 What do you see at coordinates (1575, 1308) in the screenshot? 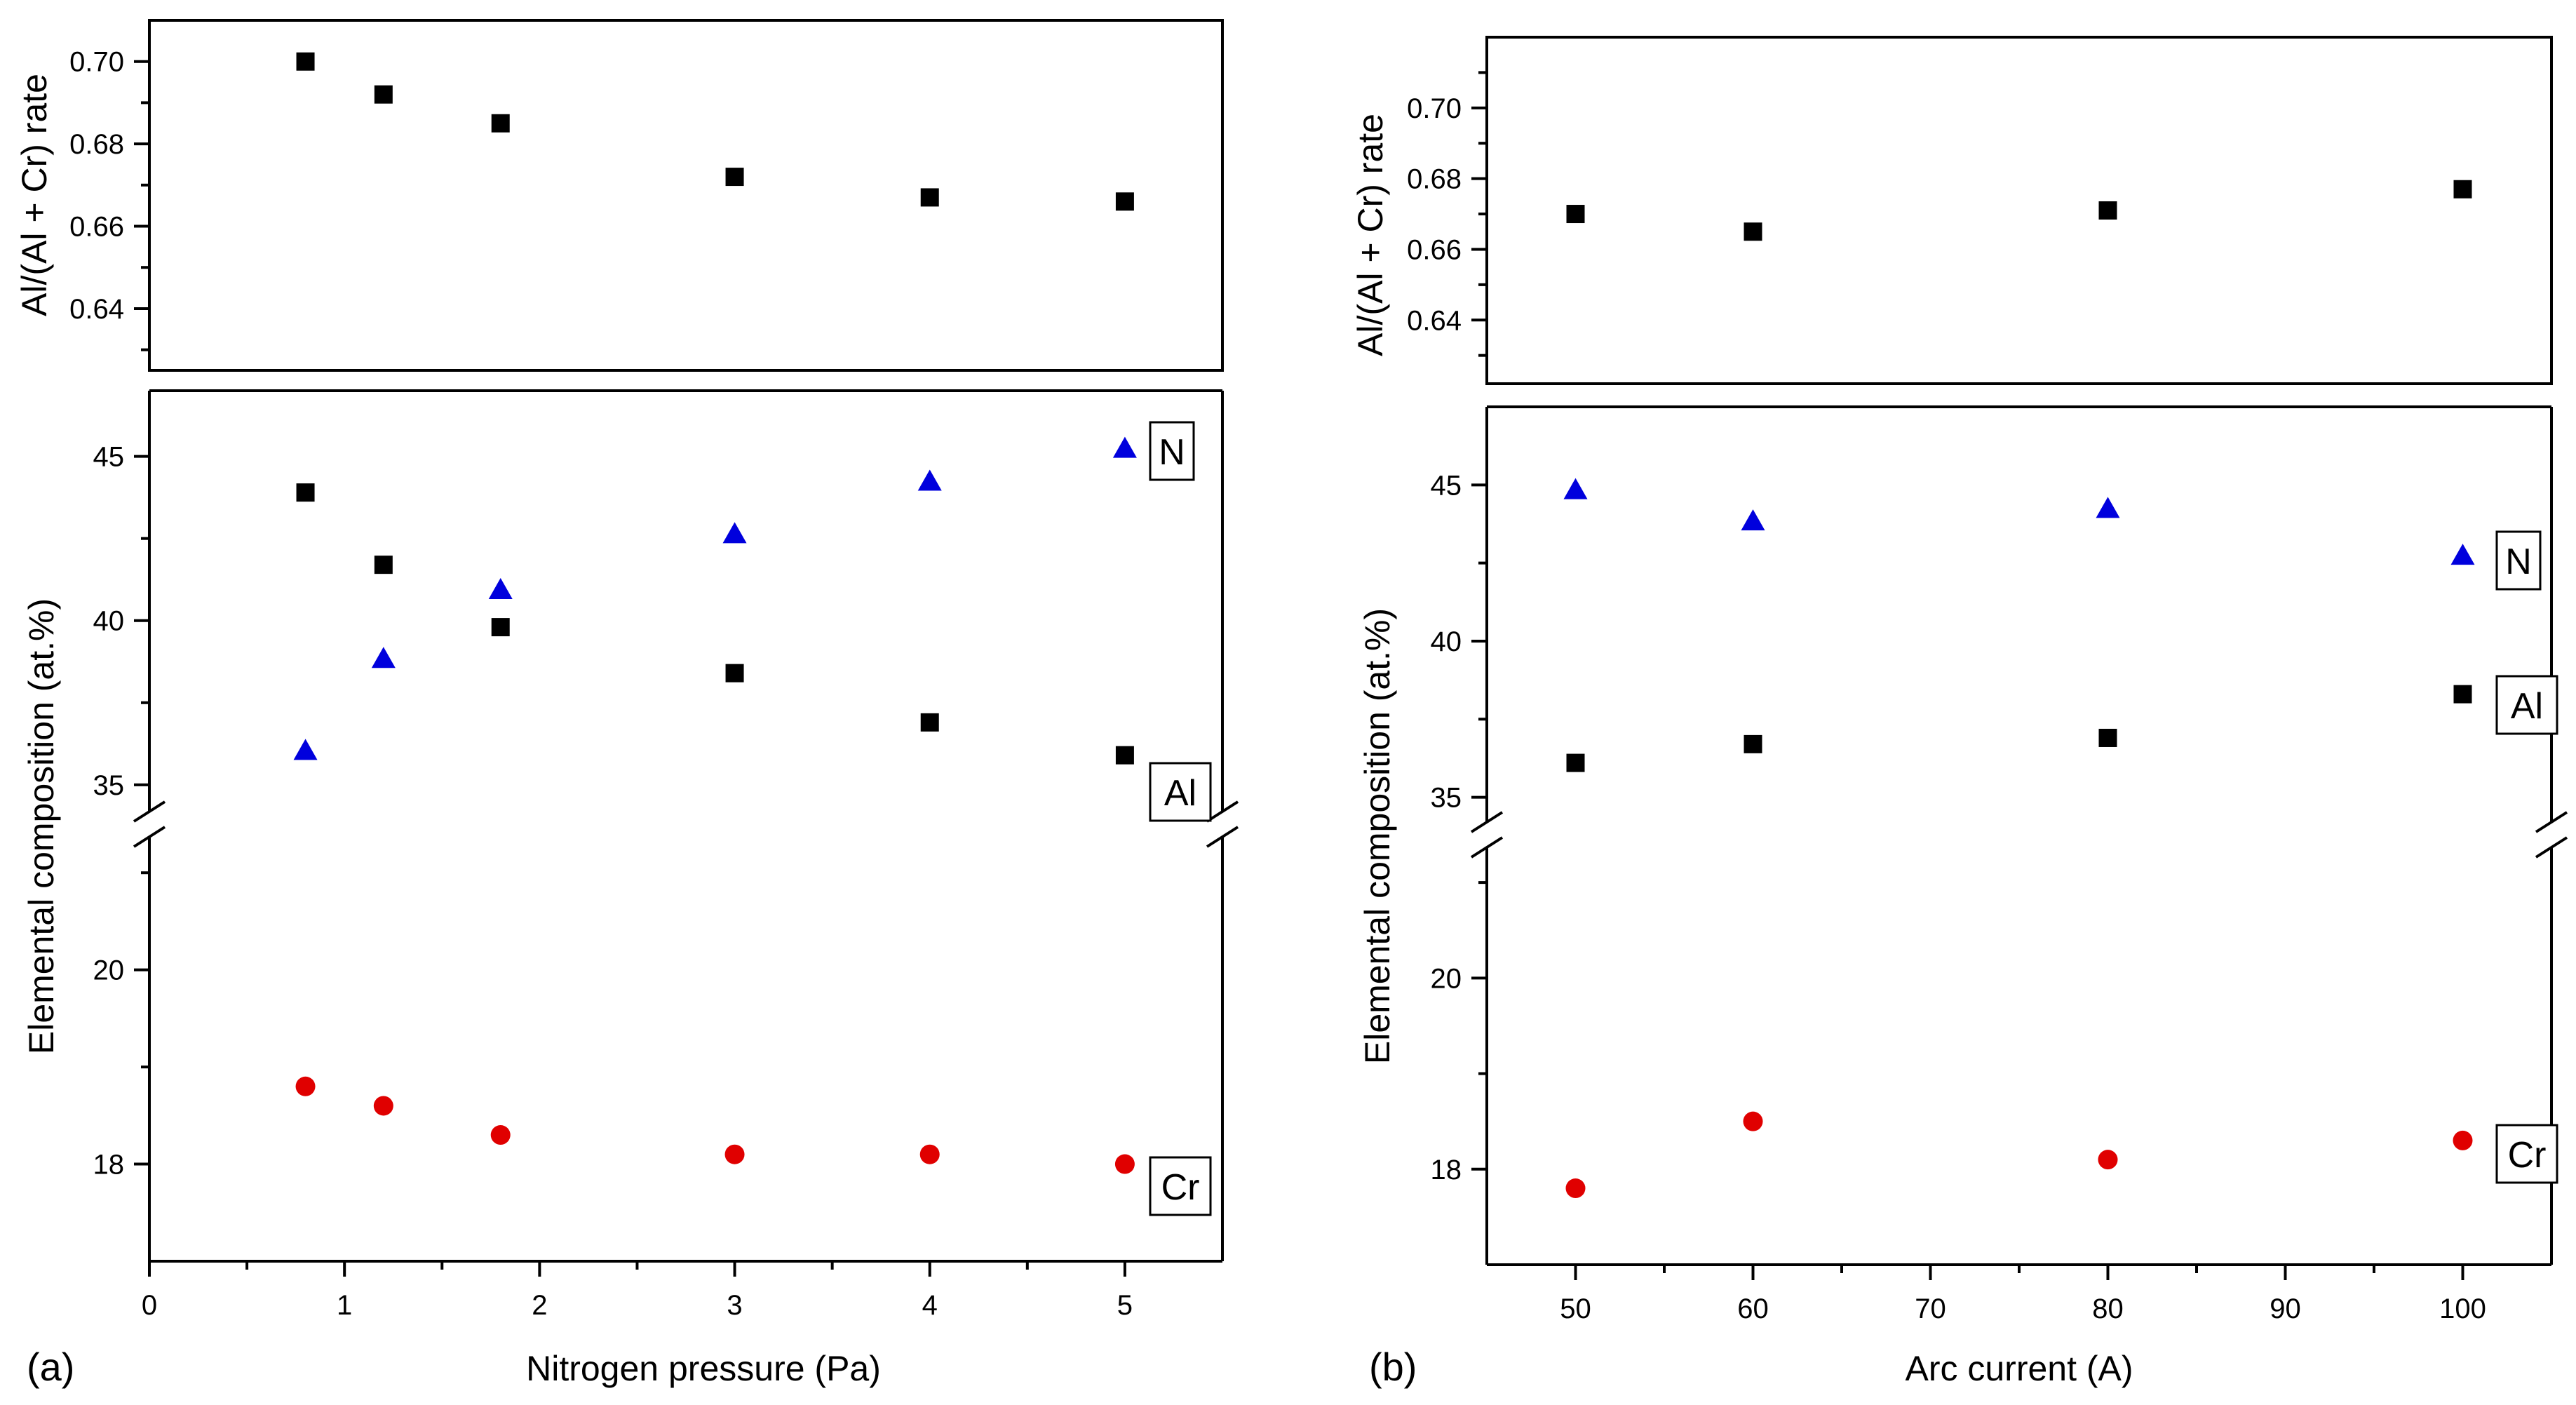
I see `x-tick-label: 50` at bounding box center [1575, 1308].